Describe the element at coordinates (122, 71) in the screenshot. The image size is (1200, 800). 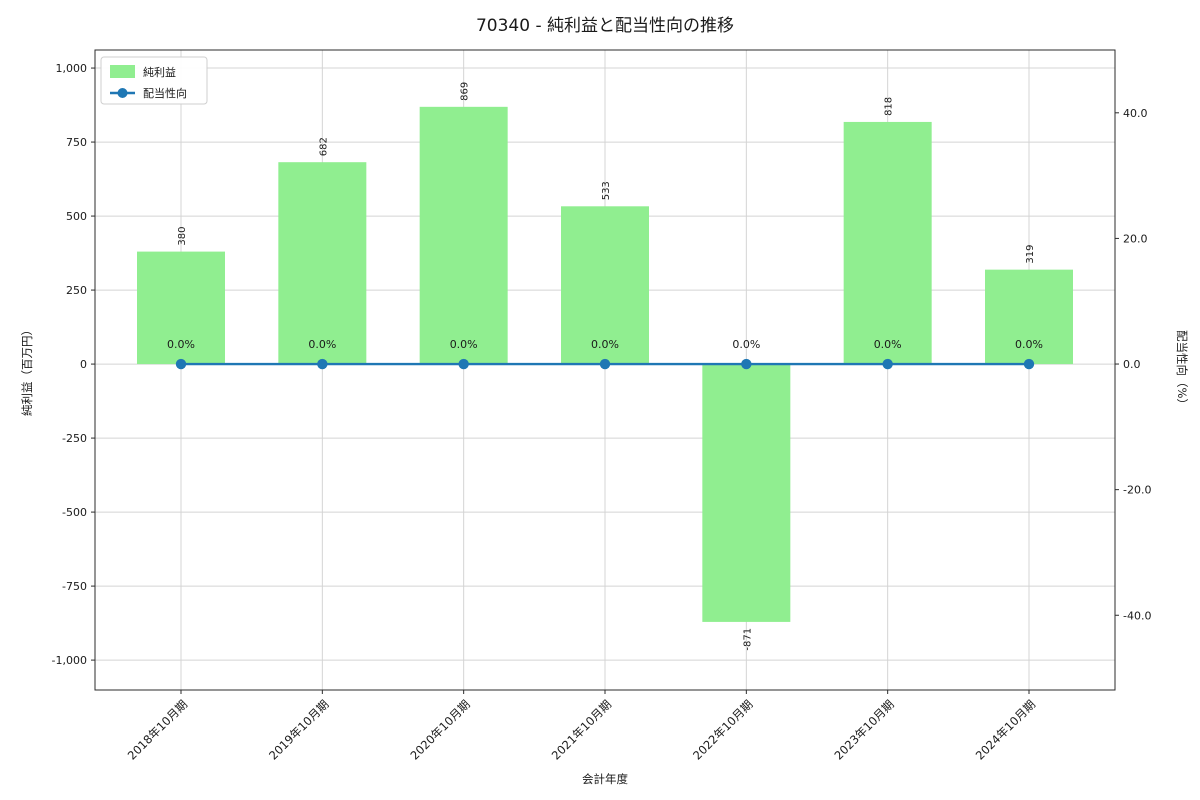
I see `legend-bar-swatch` at that location.